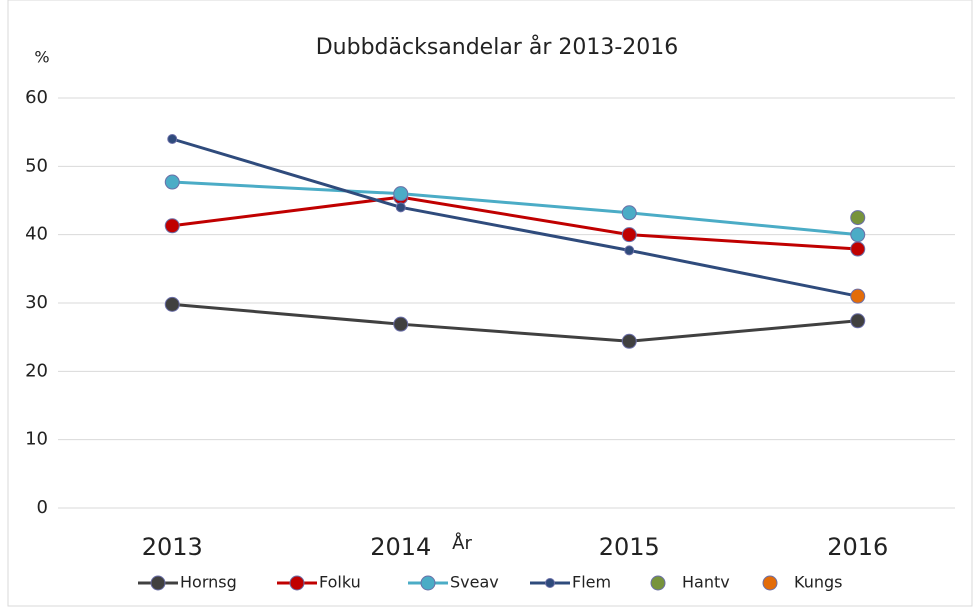 This screenshot has height=607, width=973. I want to click on y-tick-label: 50, so click(36, 165).